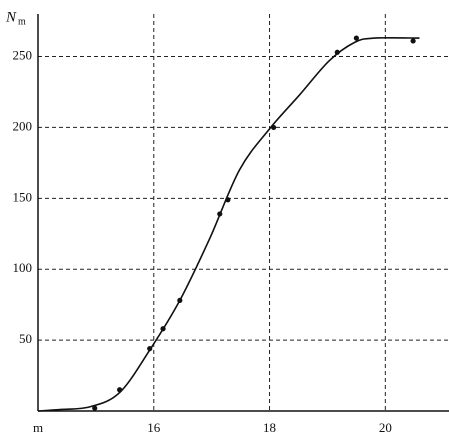 This screenshot has height=439, width=449. I want to click on x-tick-label: 18, so click(269, 427).